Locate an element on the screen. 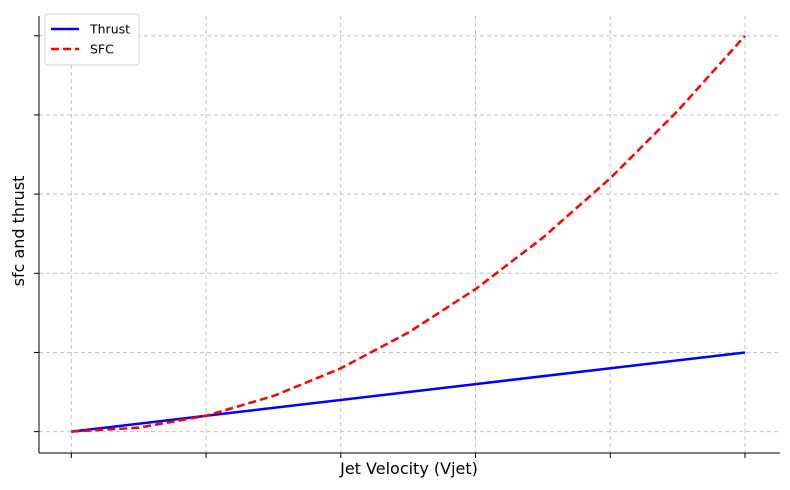 The width and height of the screenshot is (790, 490). legend-box is located at coordinates (92, 39).